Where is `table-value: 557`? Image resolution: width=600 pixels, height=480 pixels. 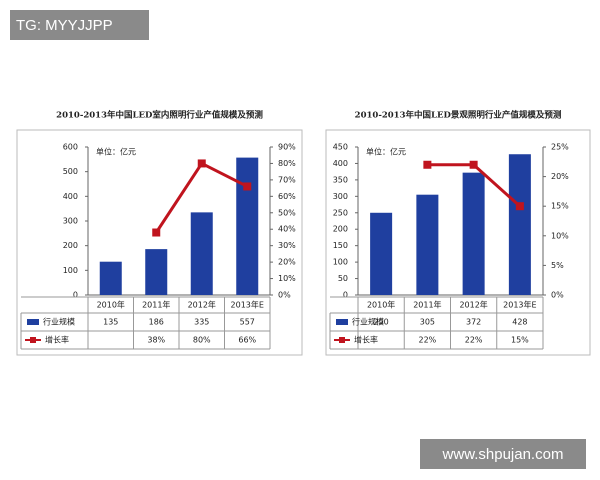
table-value: 557 is located at coordinates (247, 322).